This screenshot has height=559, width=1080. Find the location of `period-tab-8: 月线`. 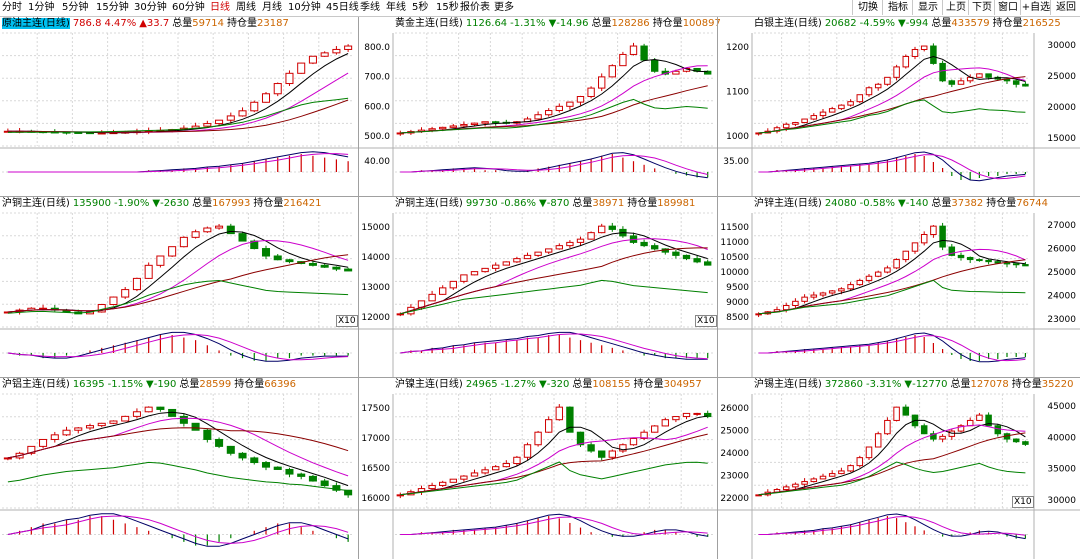

period-tab-8: 月线 is located at coordinates (272, 7).